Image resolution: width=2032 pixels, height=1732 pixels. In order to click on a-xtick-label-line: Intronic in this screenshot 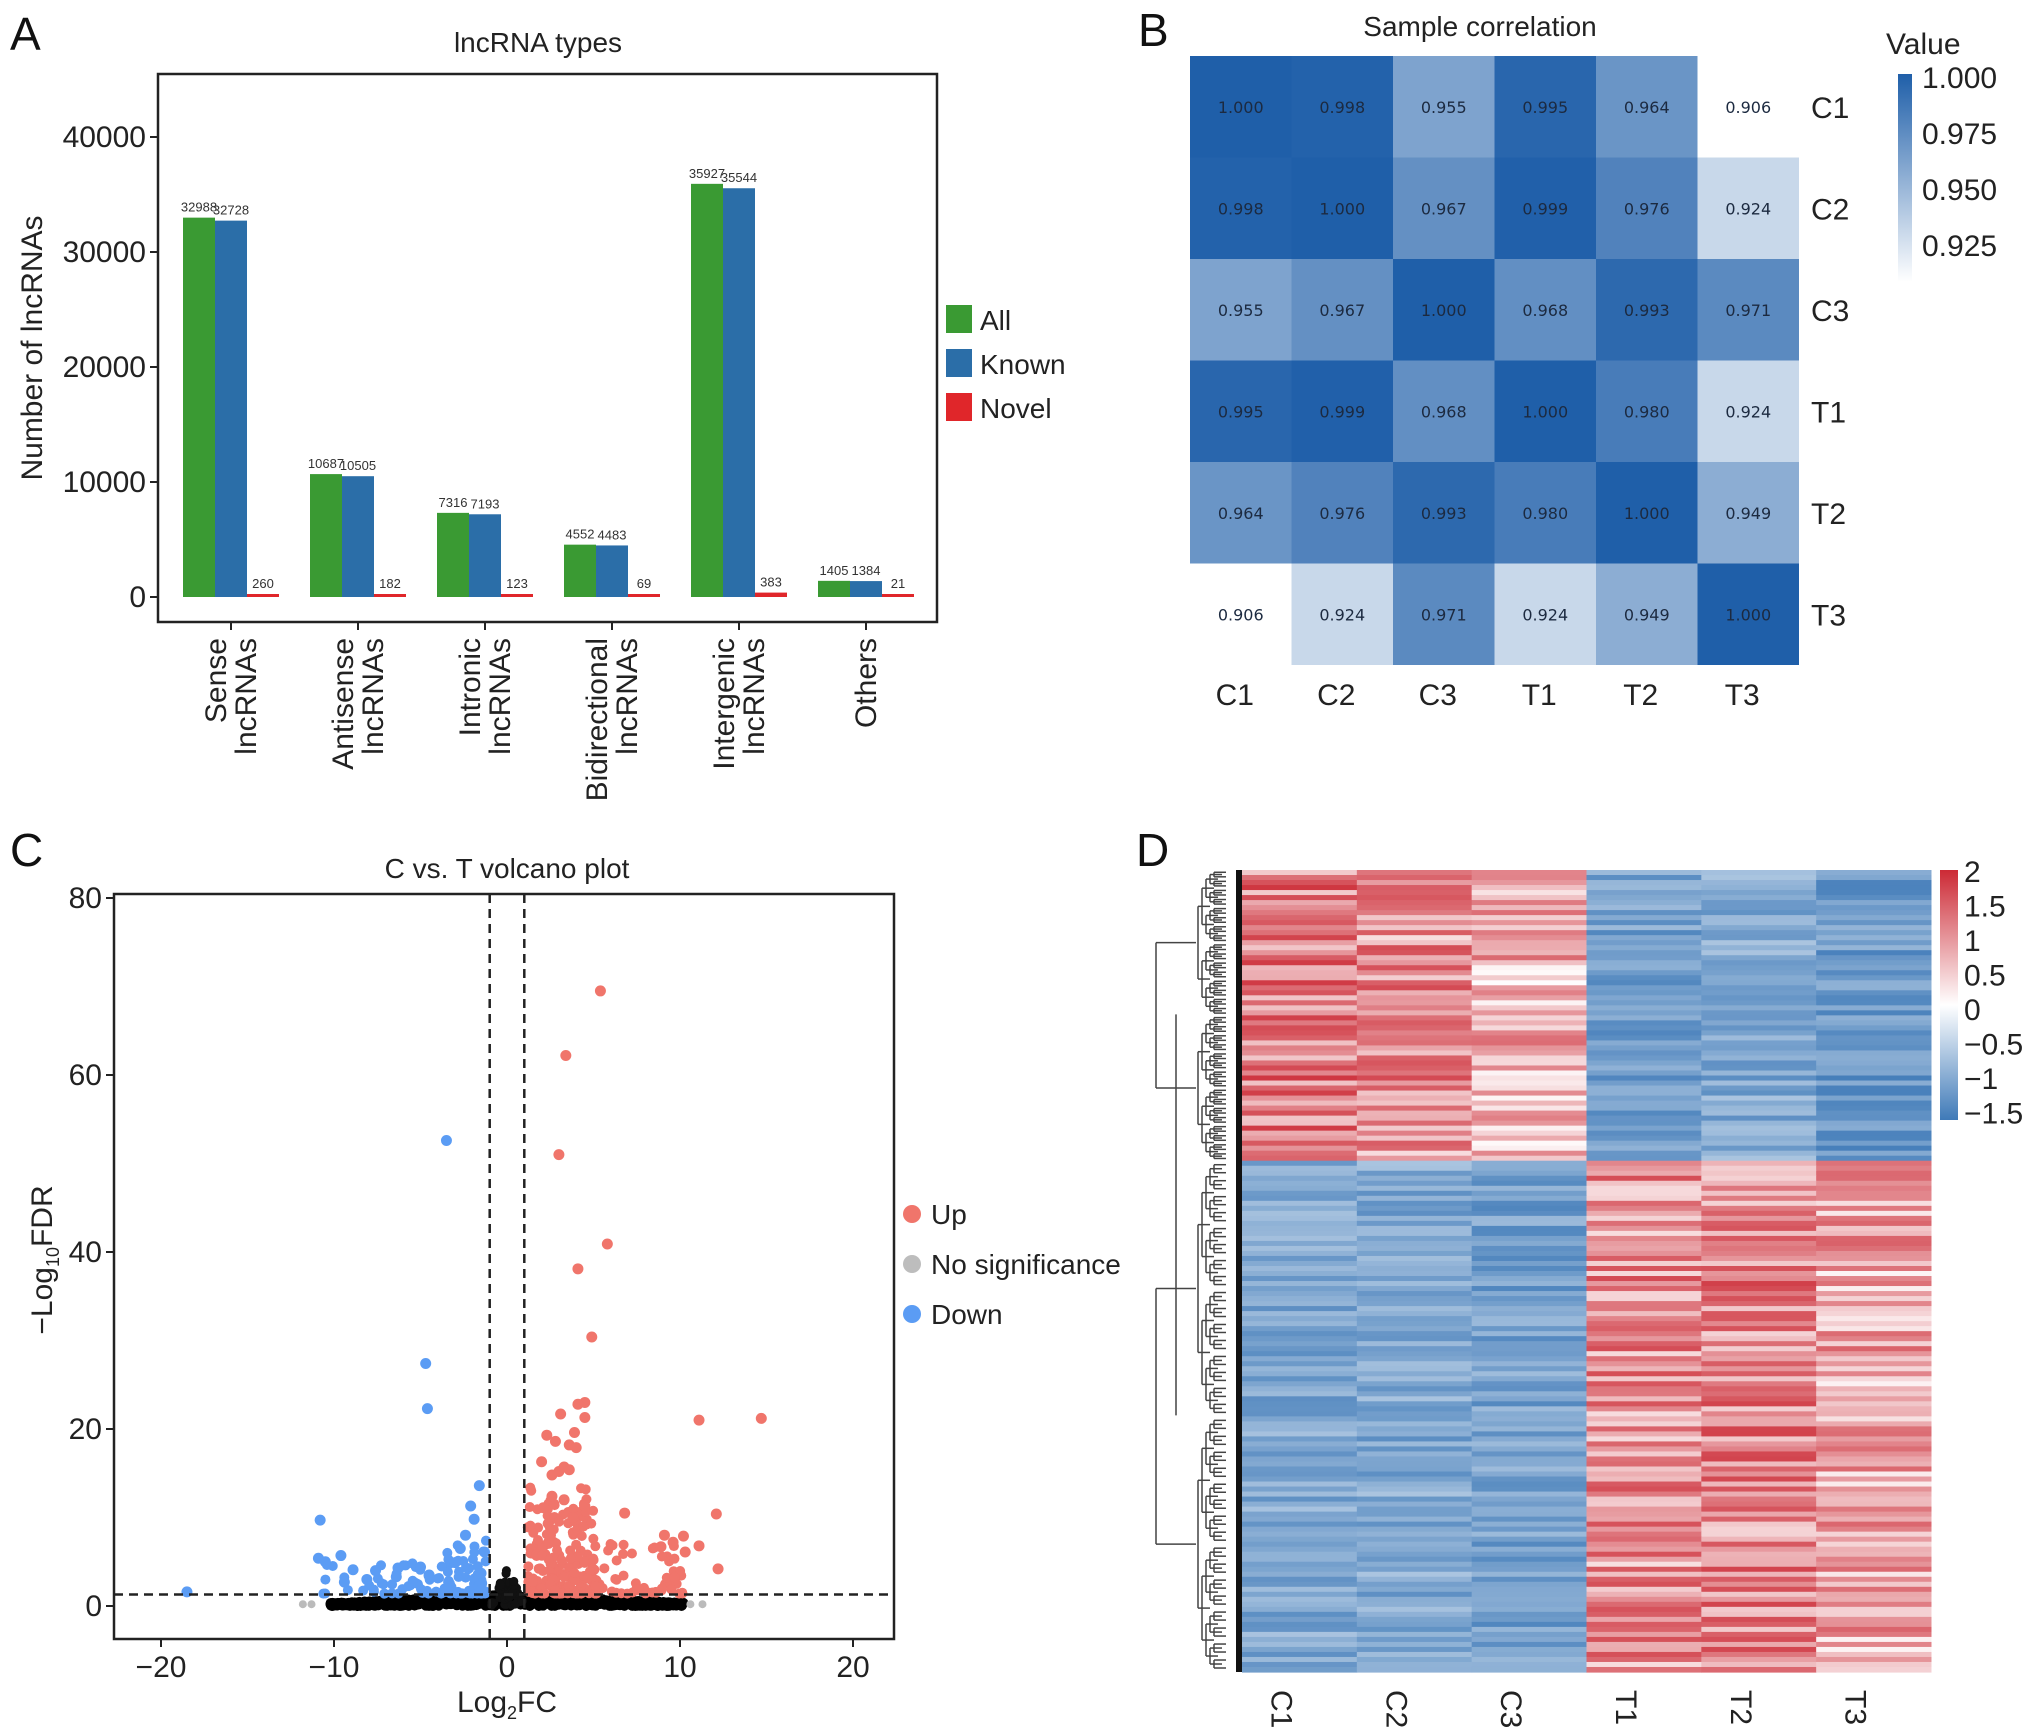, I will do `click(470, 687)`.